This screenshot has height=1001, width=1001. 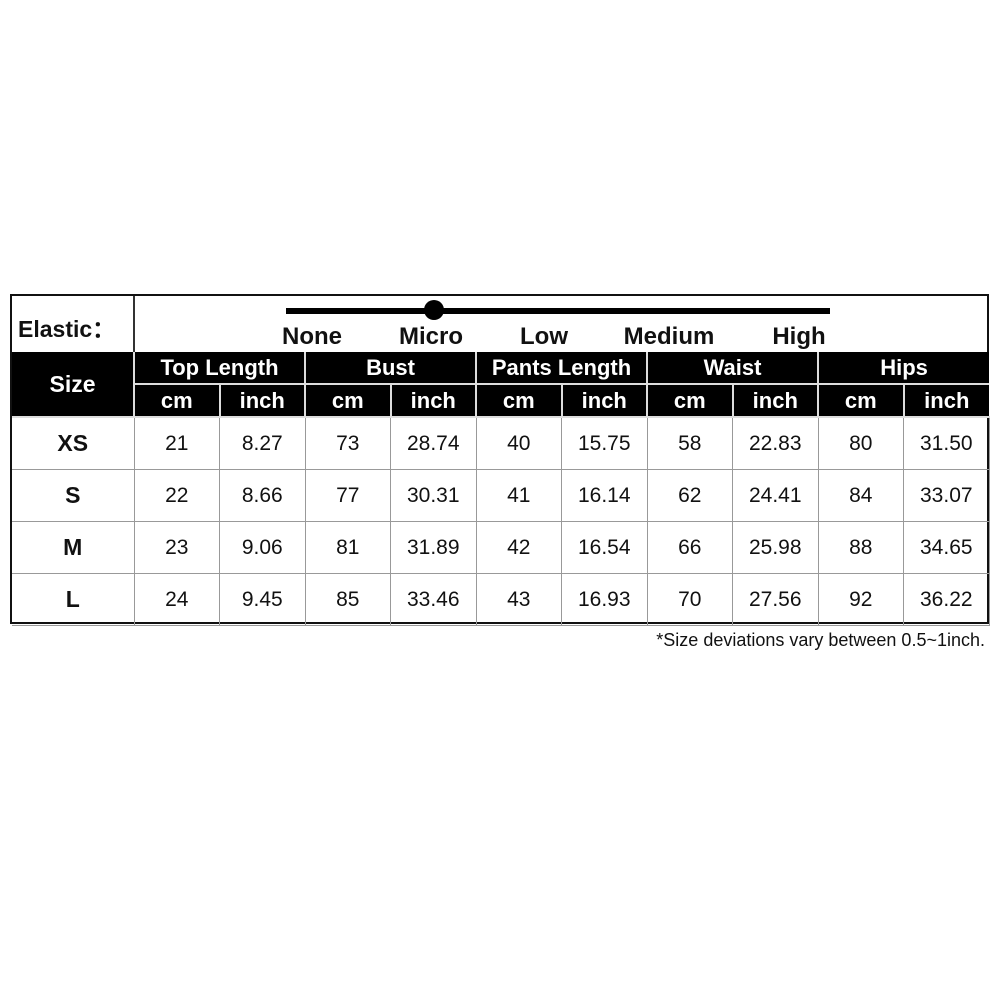 What do you see at coordinates (861, 495) in the screenshot?
I see `value-cell: 84` at bounding box center [861, 495].